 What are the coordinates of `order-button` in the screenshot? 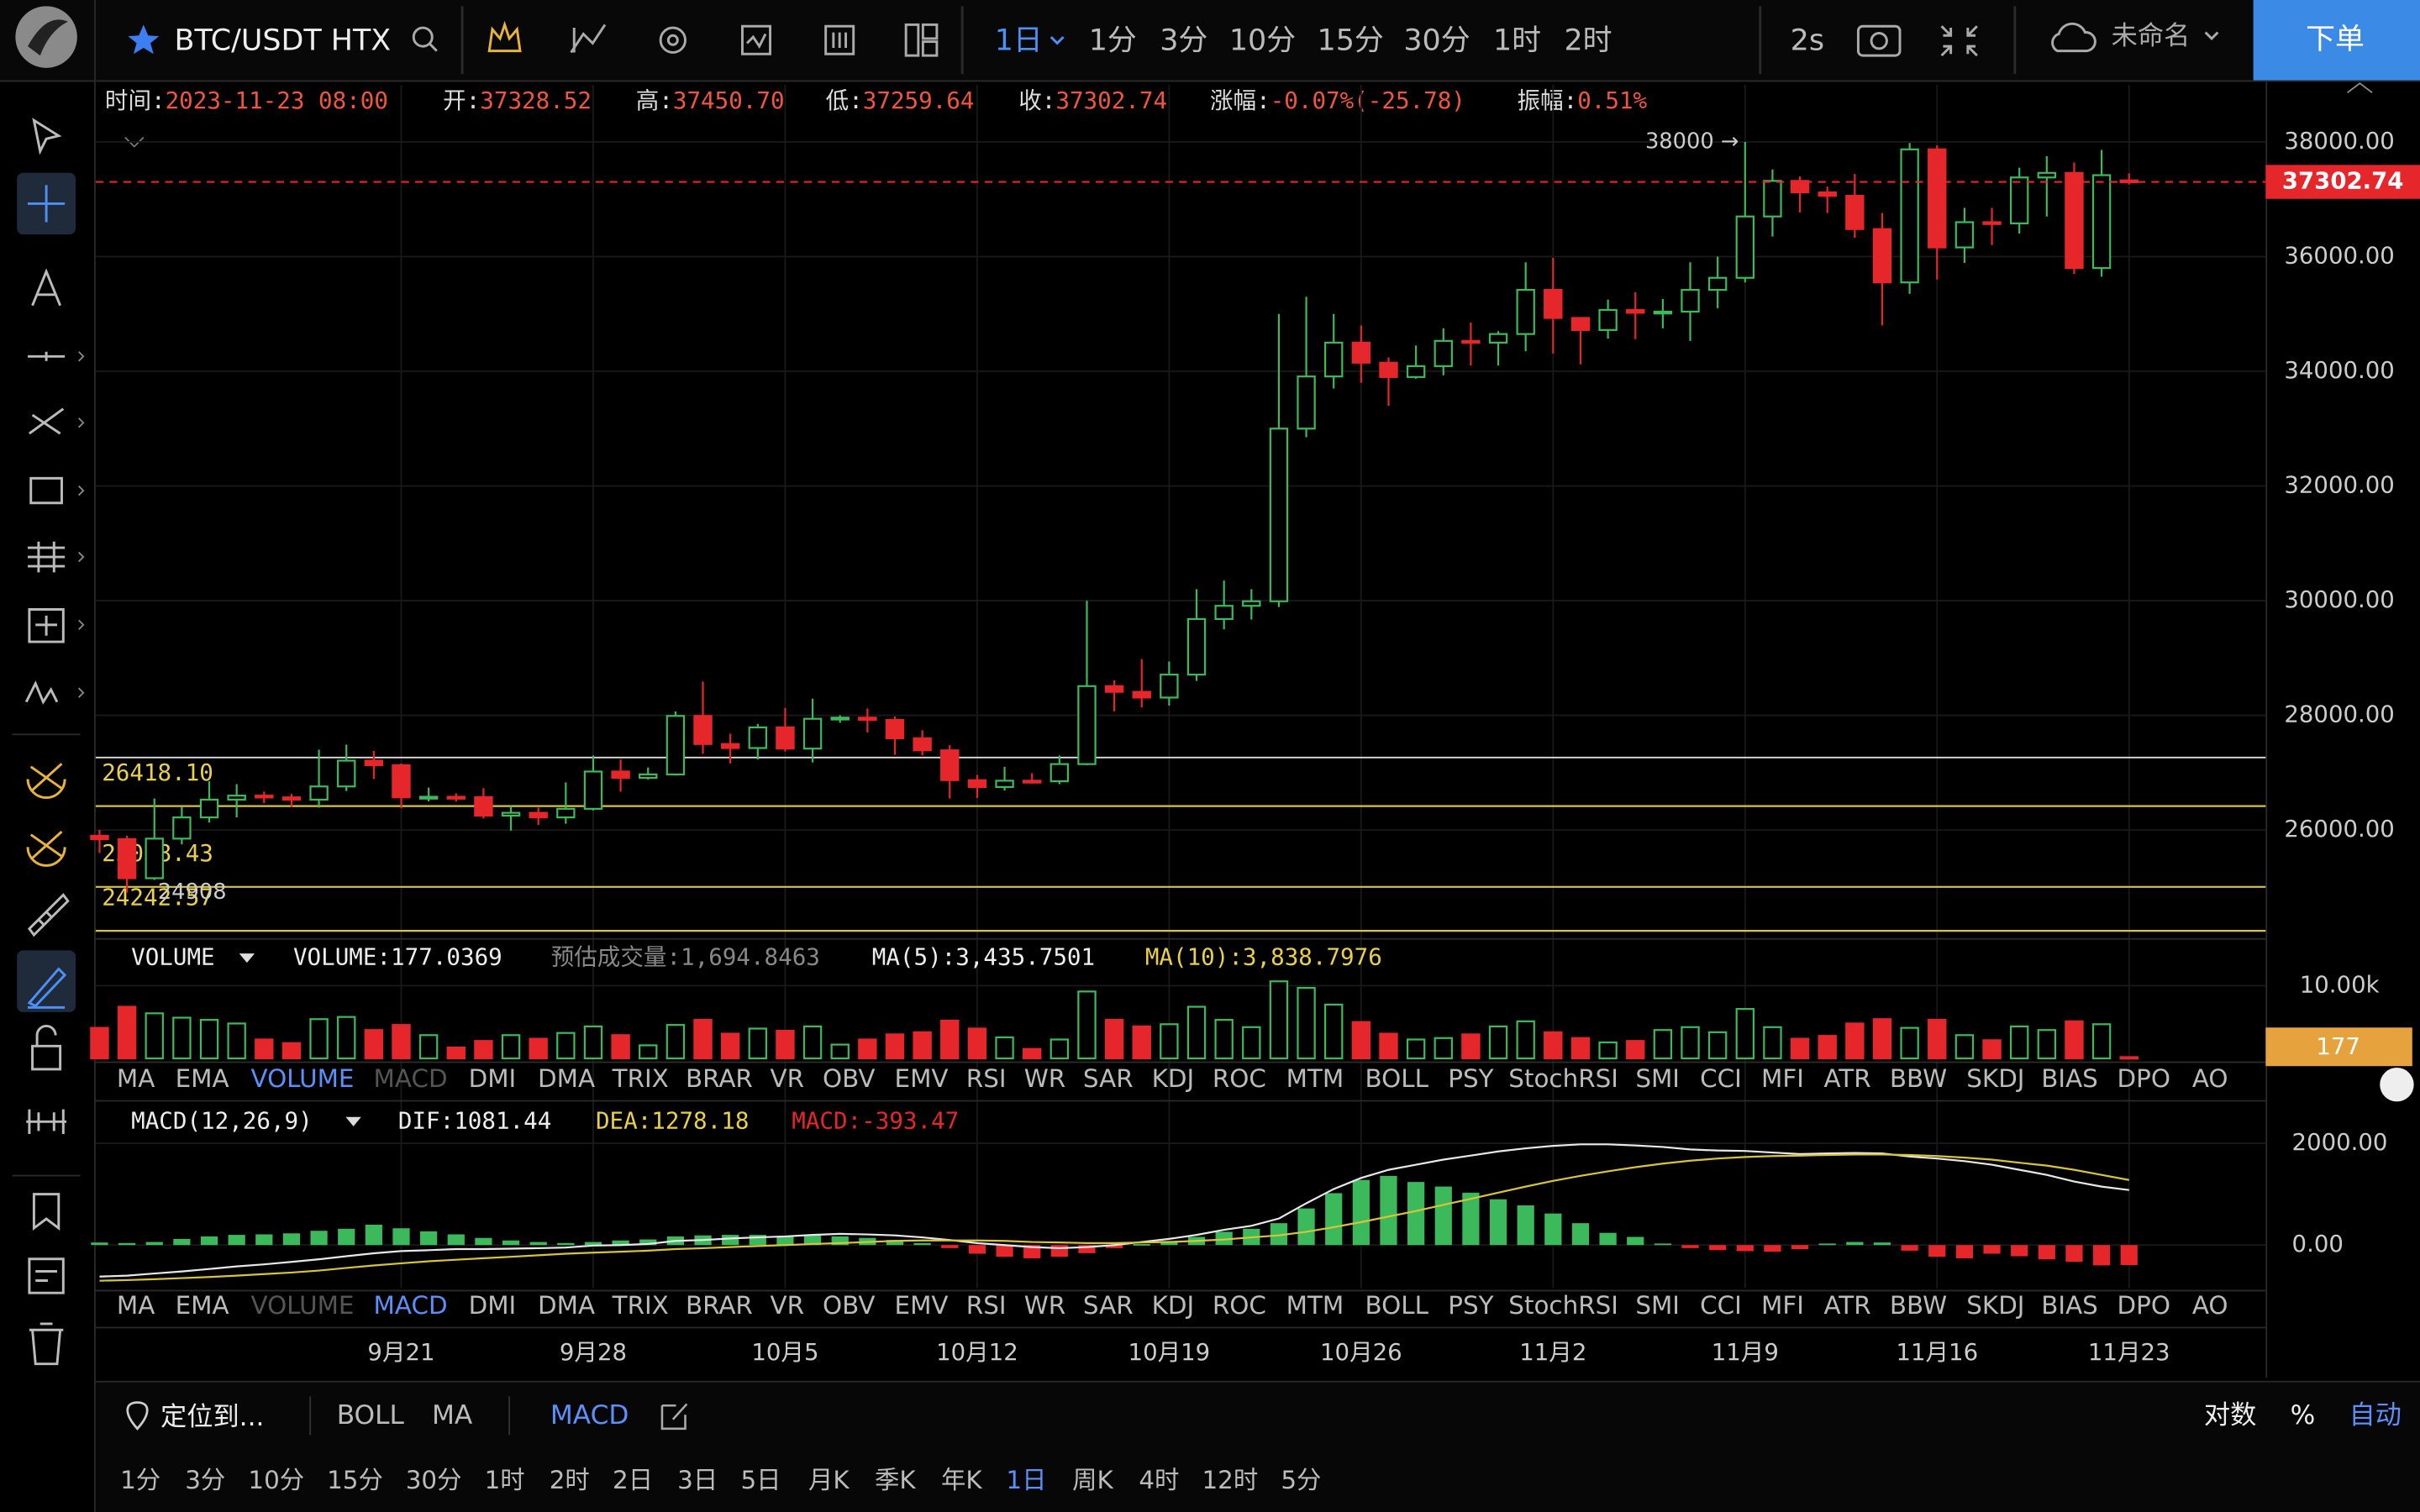 It's located at (2336, 40).